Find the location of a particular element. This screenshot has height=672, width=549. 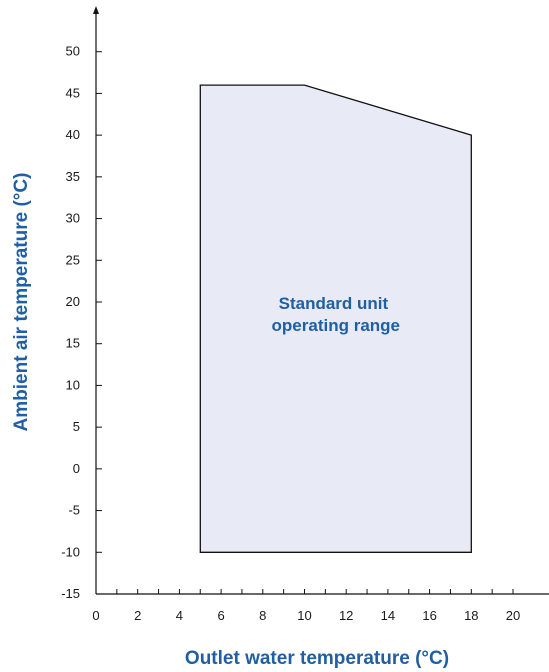

y-tick-label: -10 is located at coordinates (70, 551).